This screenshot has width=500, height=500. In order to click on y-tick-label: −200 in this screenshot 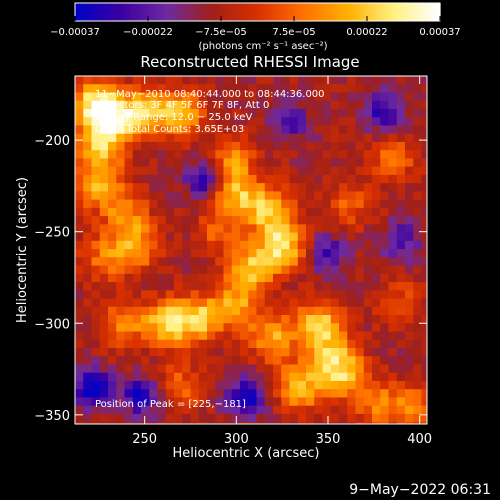, I will do `click(52, 141)`.